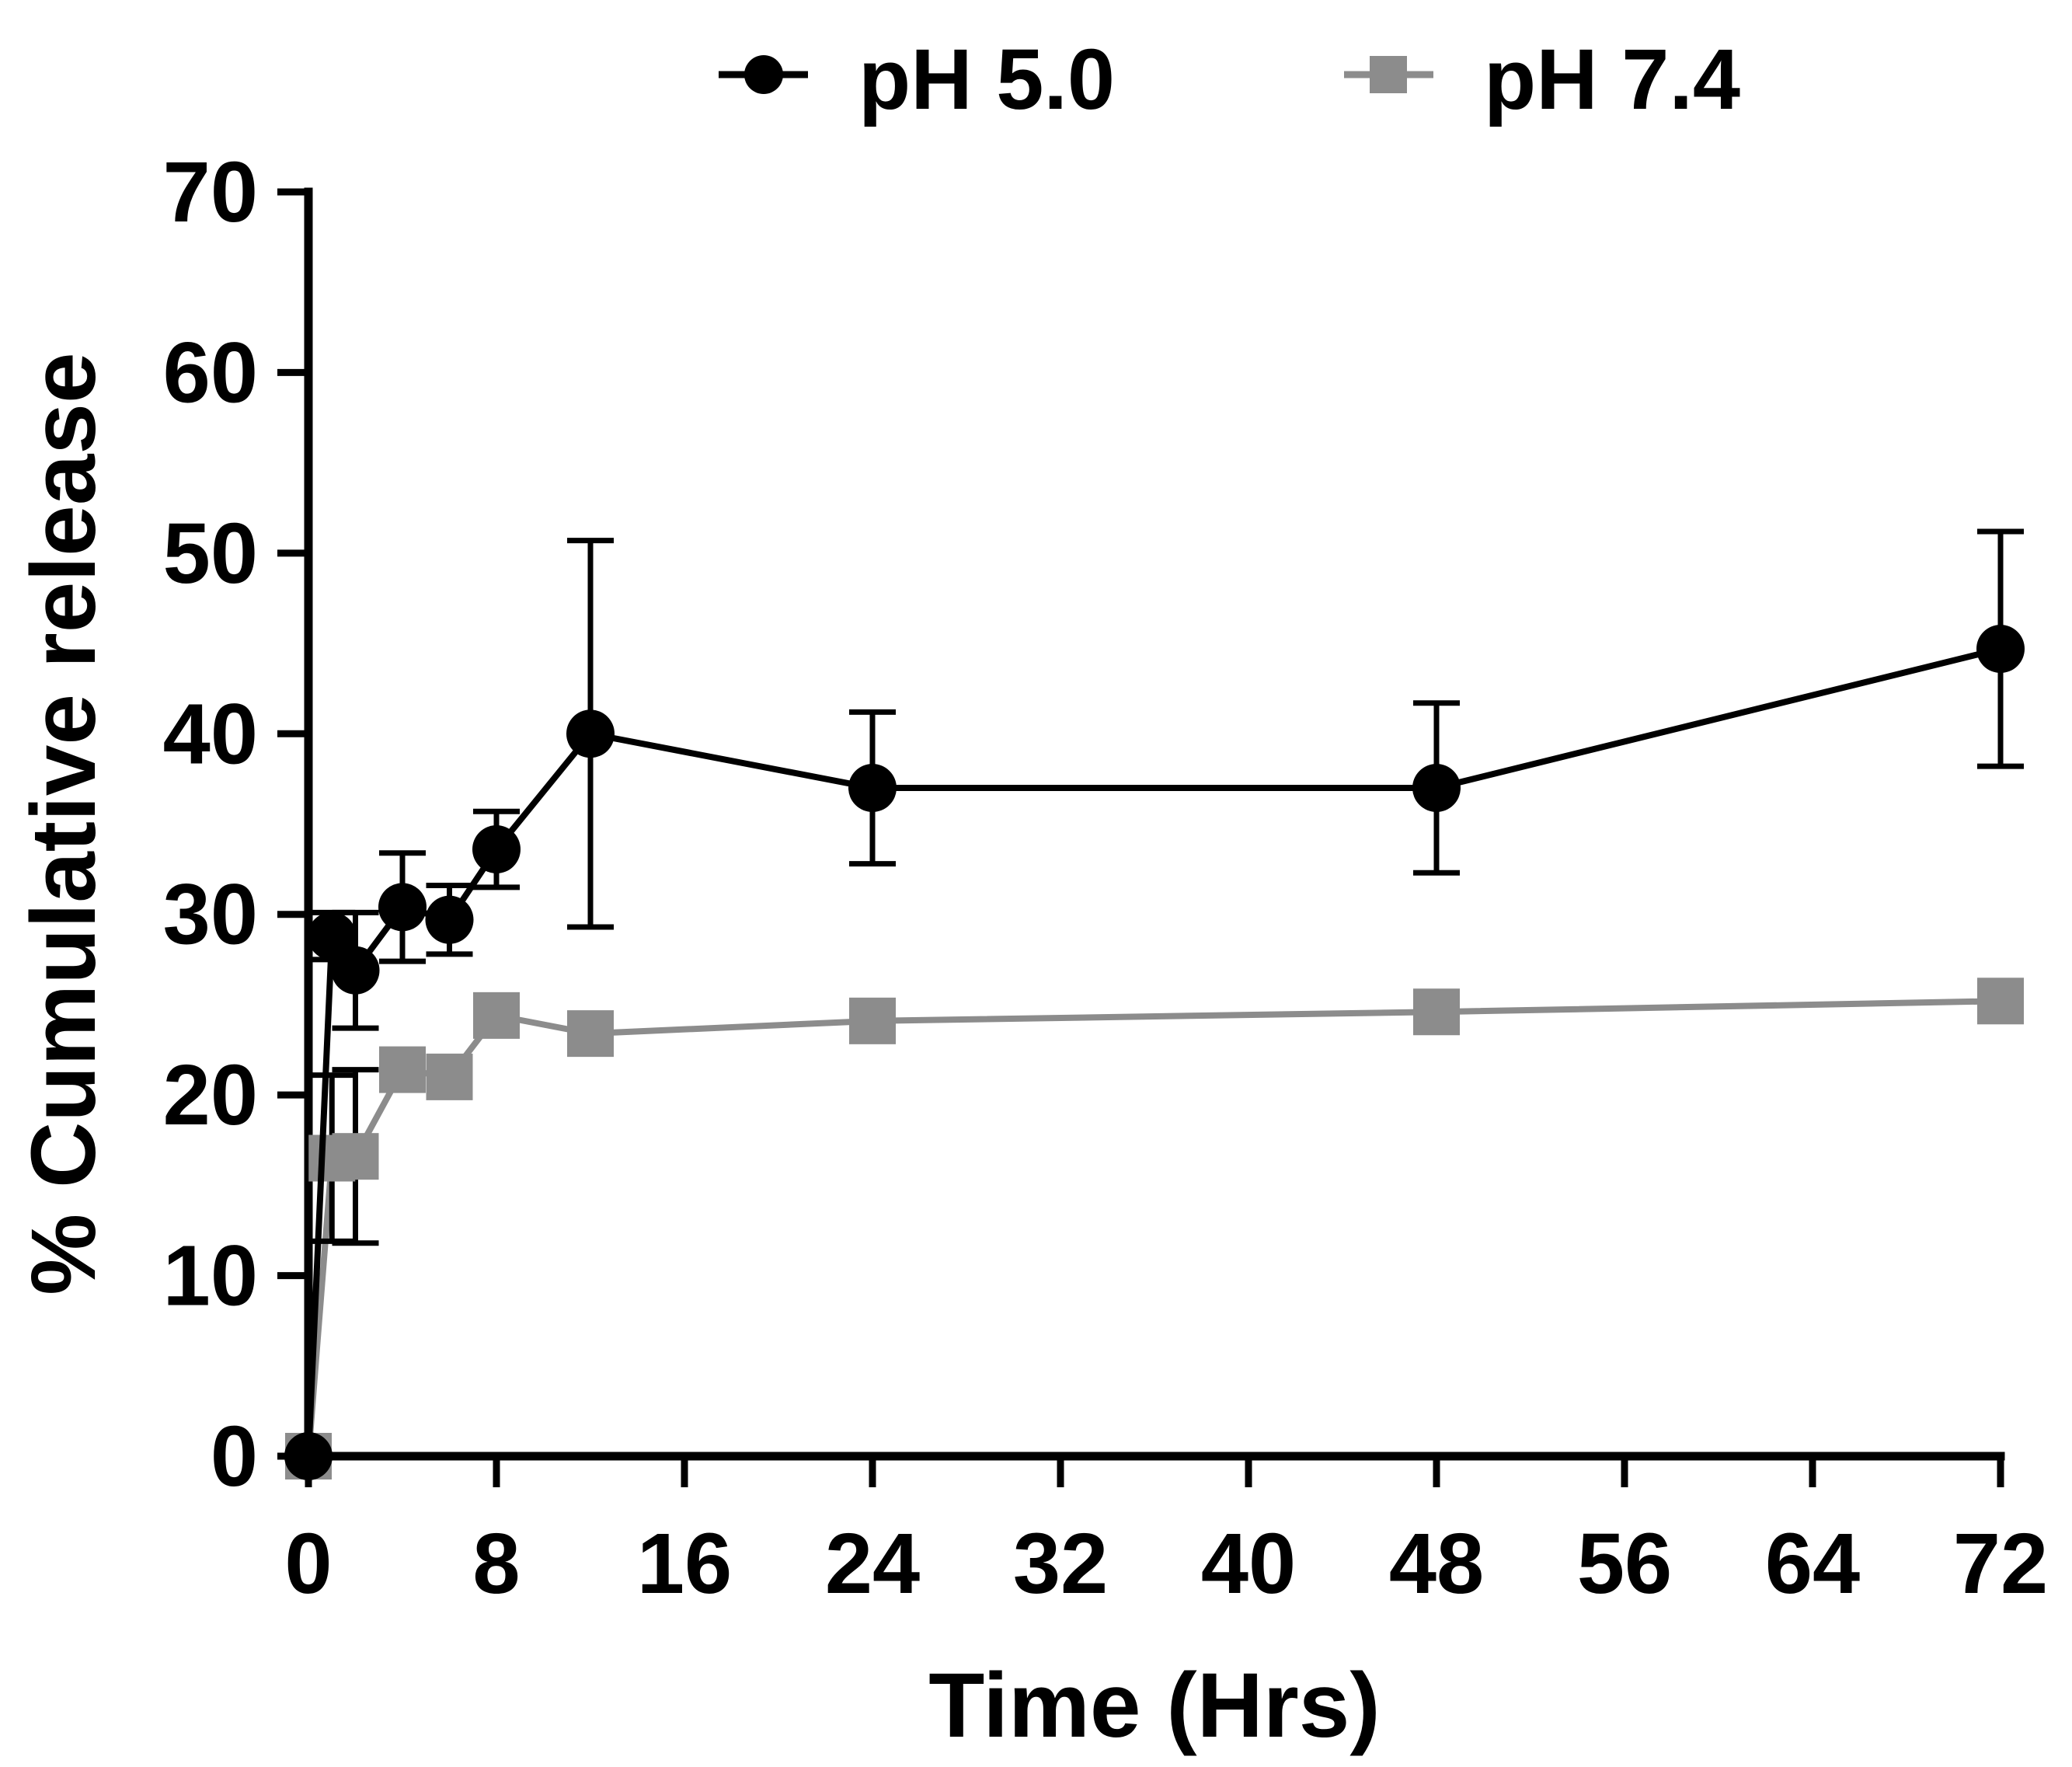  I want to click on x-tick-label: 56, so click(1624, 1564).